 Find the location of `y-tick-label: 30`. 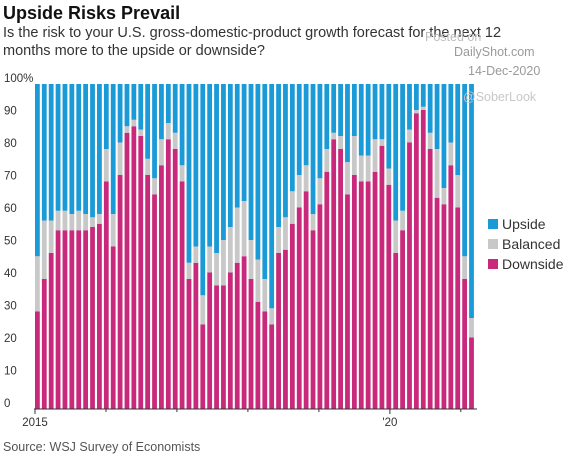

y-tick-label: 30 is located at coordinates (10, 307).